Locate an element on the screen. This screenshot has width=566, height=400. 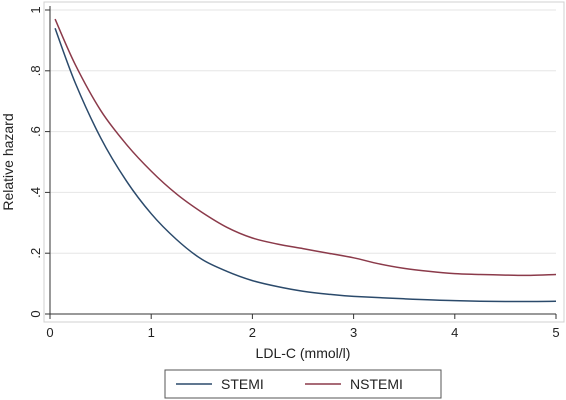
x-tick-label: 2 is located at coordinates (252, 332).